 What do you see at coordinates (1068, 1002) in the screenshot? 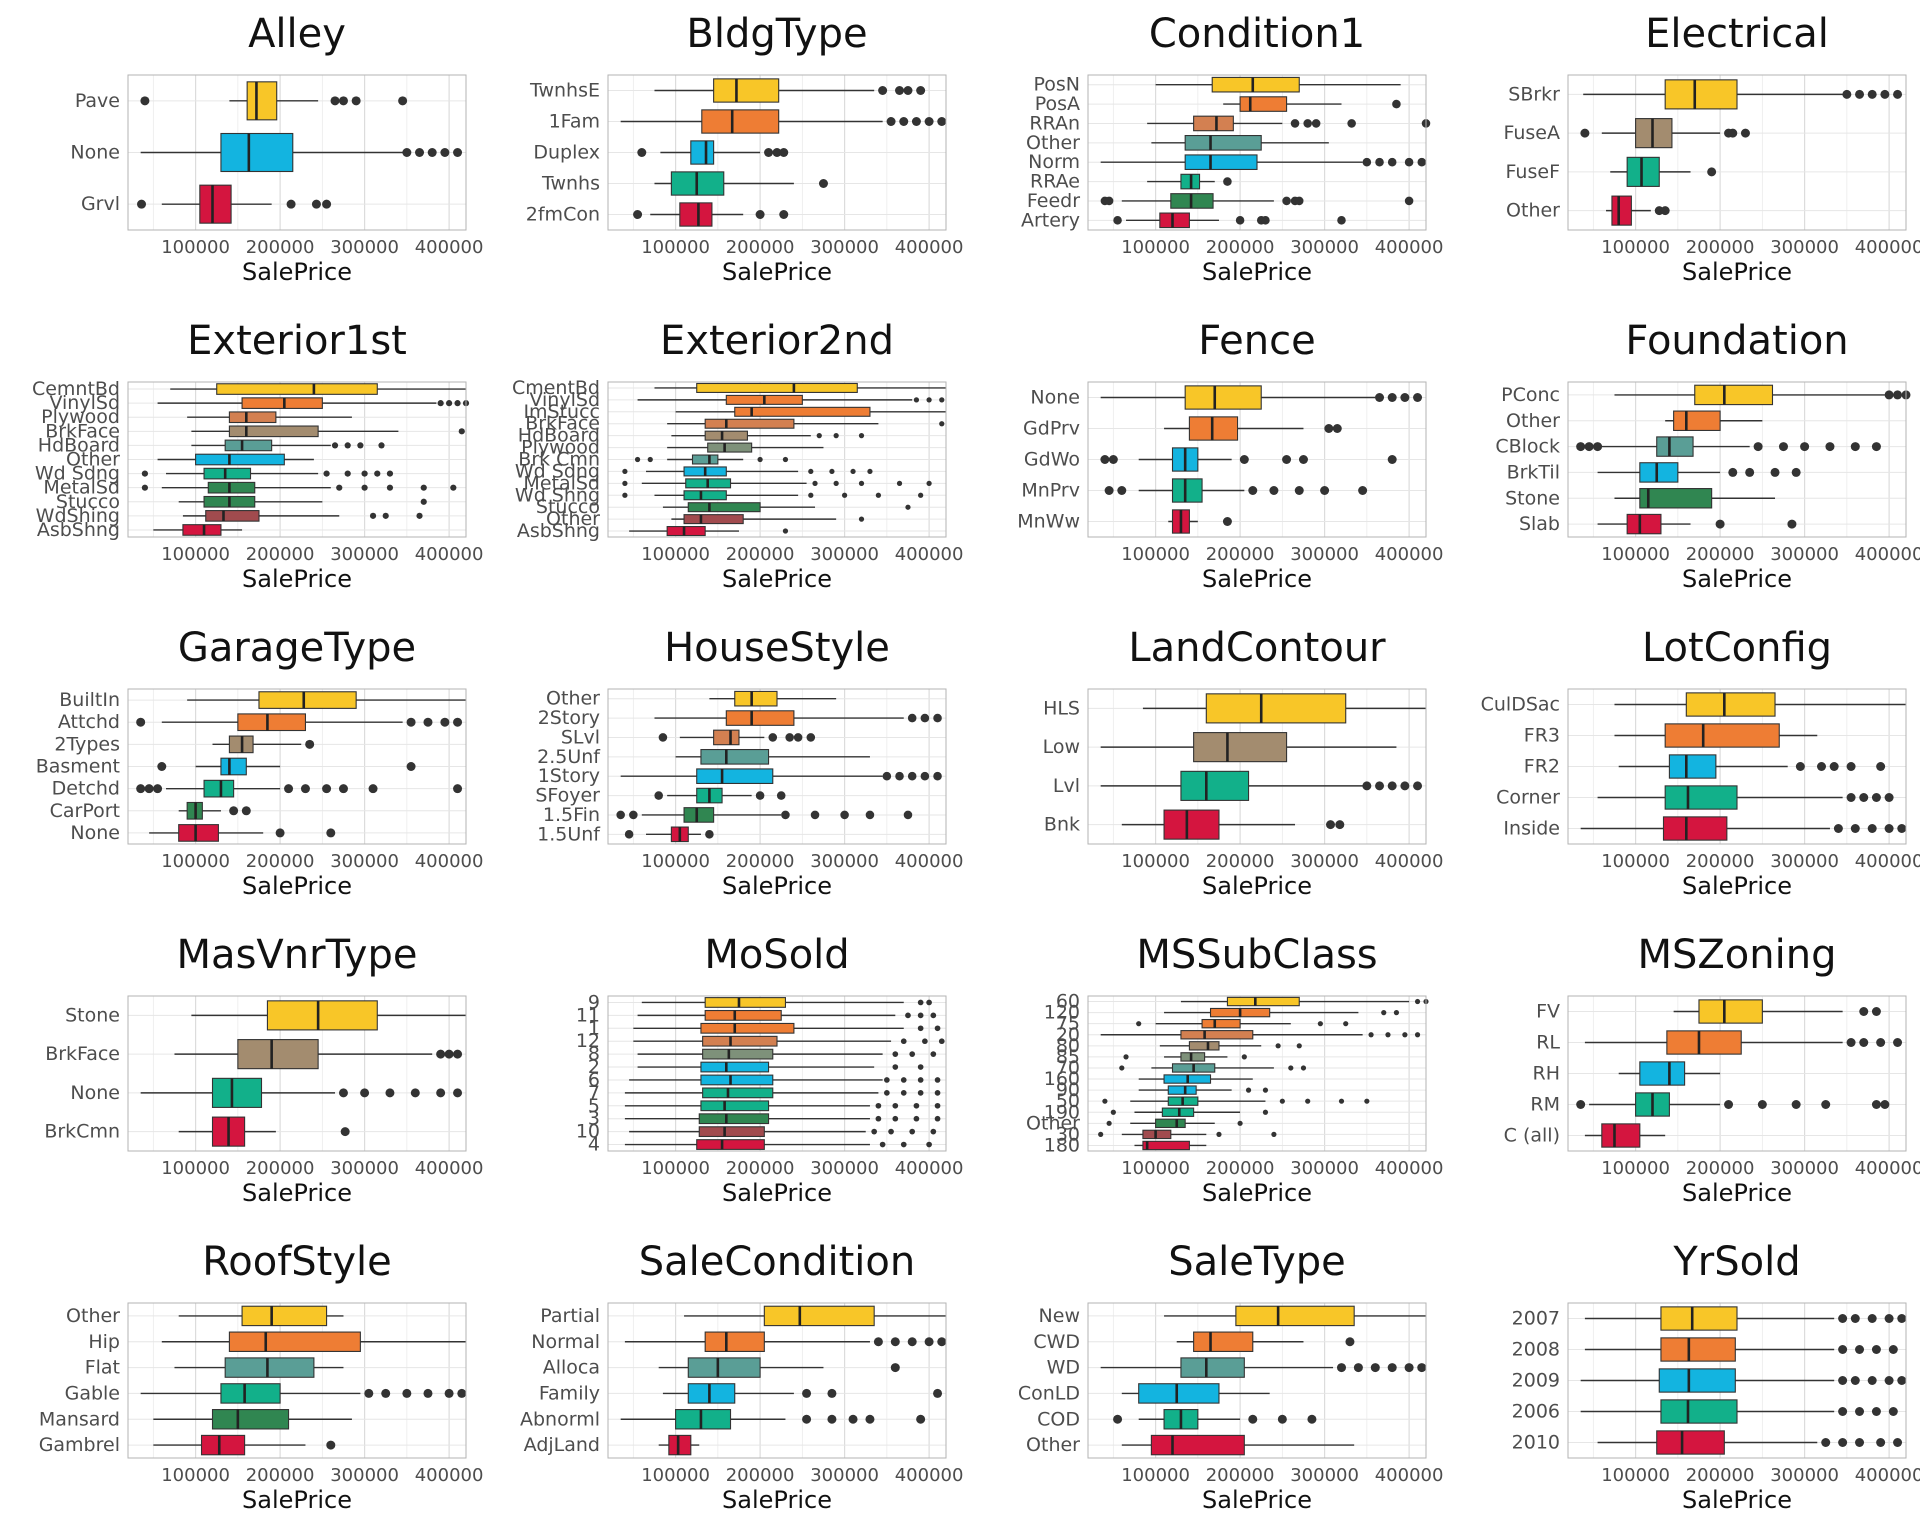
I see `category-label: 60` at bounding box center [1068, 1002].